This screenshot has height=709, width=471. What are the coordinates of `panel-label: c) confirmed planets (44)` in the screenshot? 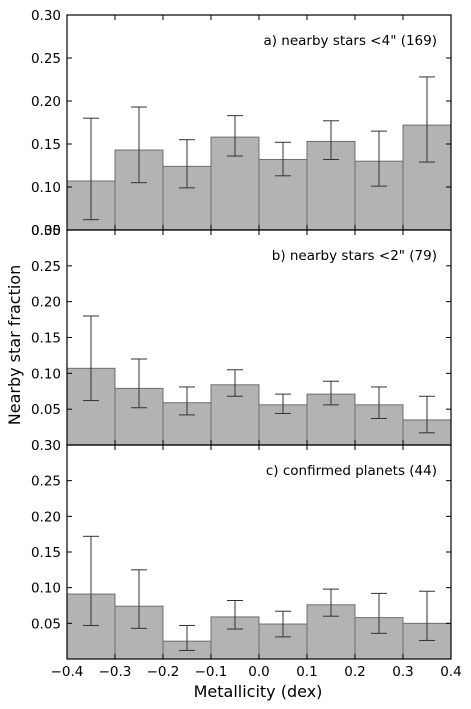 It's located at (351, 471).